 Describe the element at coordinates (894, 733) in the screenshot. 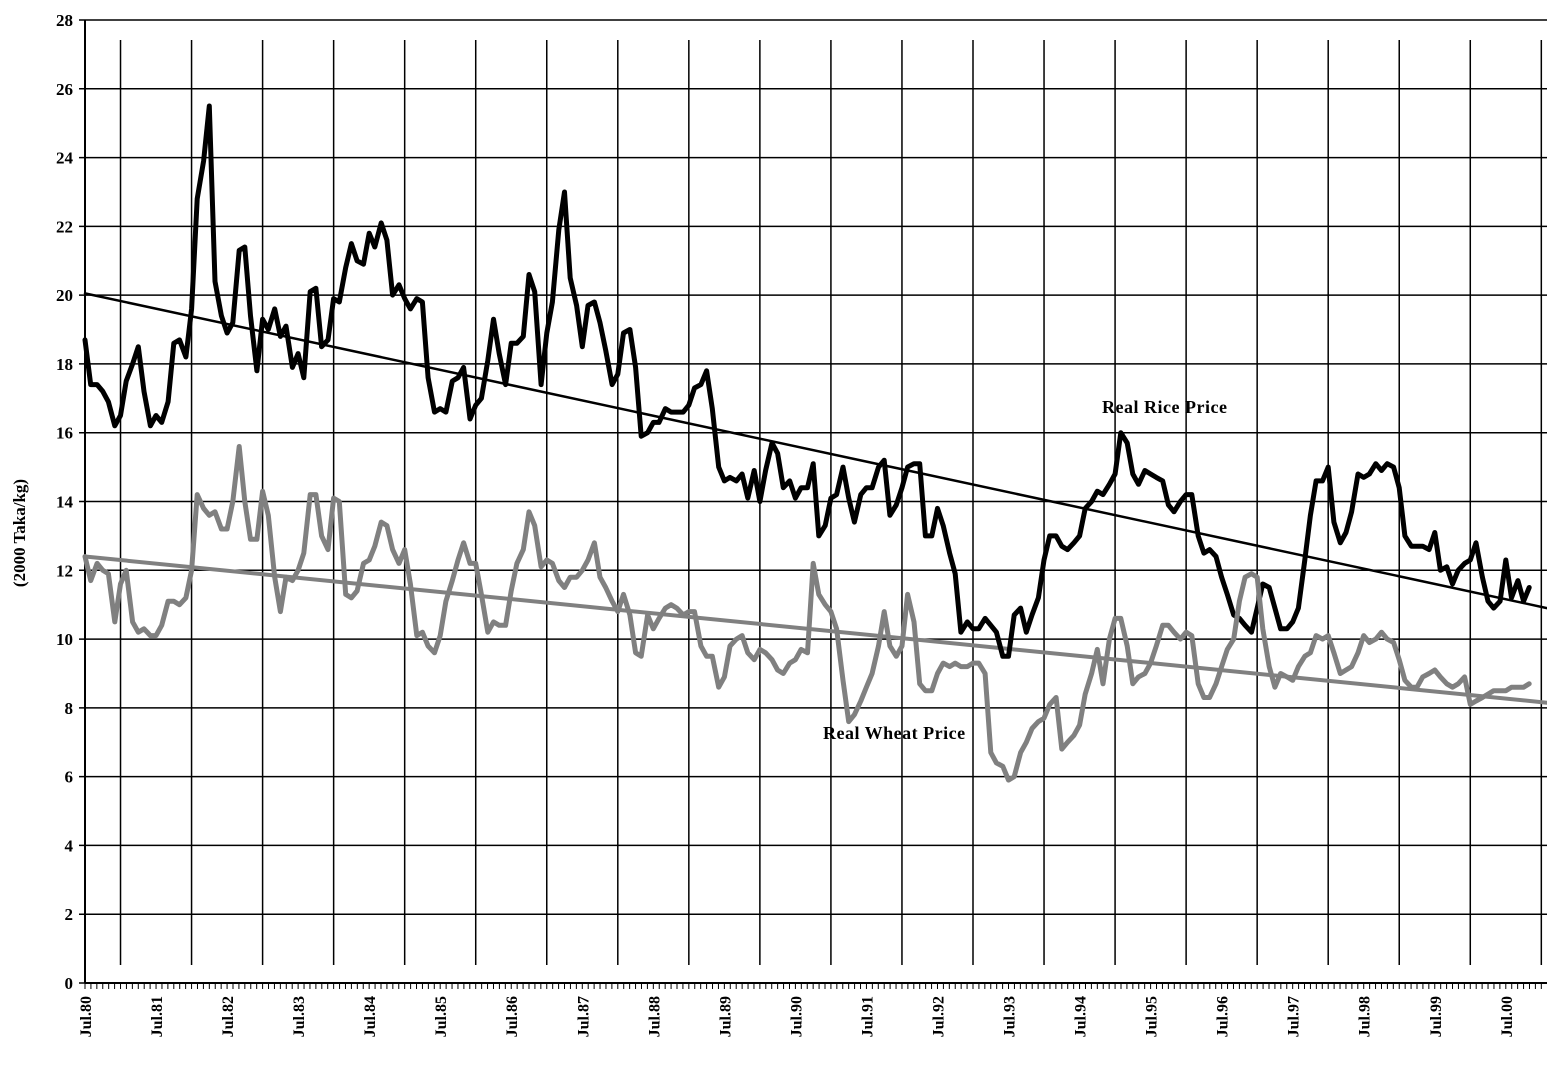

I see `wheat-price-annotation: Real Wheat Price` at that location.